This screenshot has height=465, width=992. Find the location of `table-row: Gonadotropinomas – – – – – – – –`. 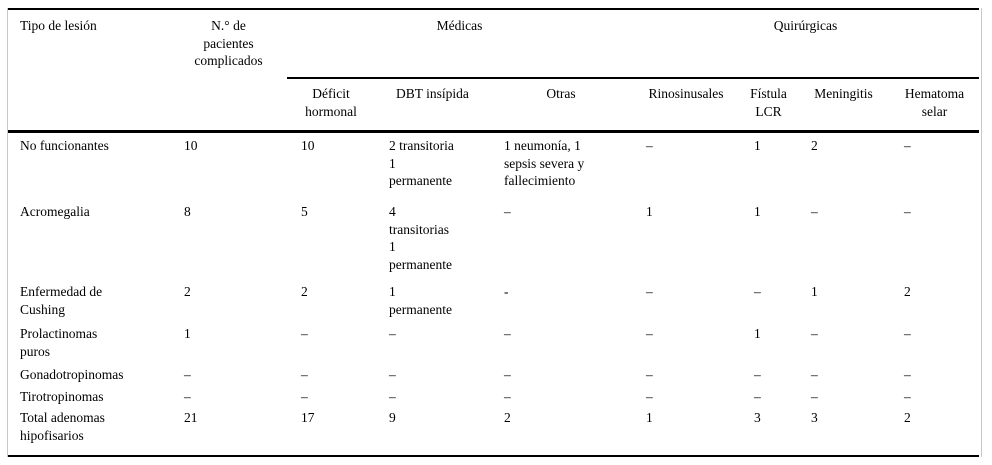

table-row: Gonadotropinomas – – – – – – – – is located at coordinates (493, 373).